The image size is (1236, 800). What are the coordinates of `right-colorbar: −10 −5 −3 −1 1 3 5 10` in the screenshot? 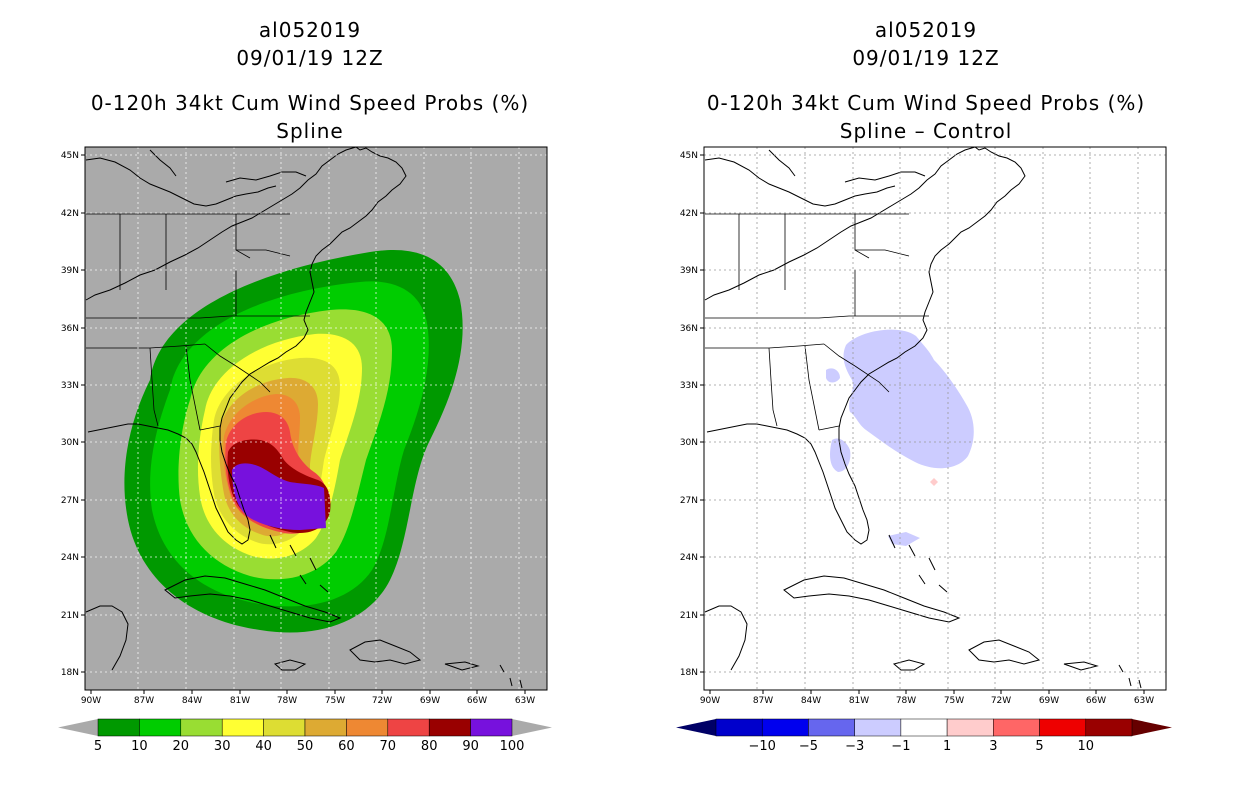 It's located at (924, 736).